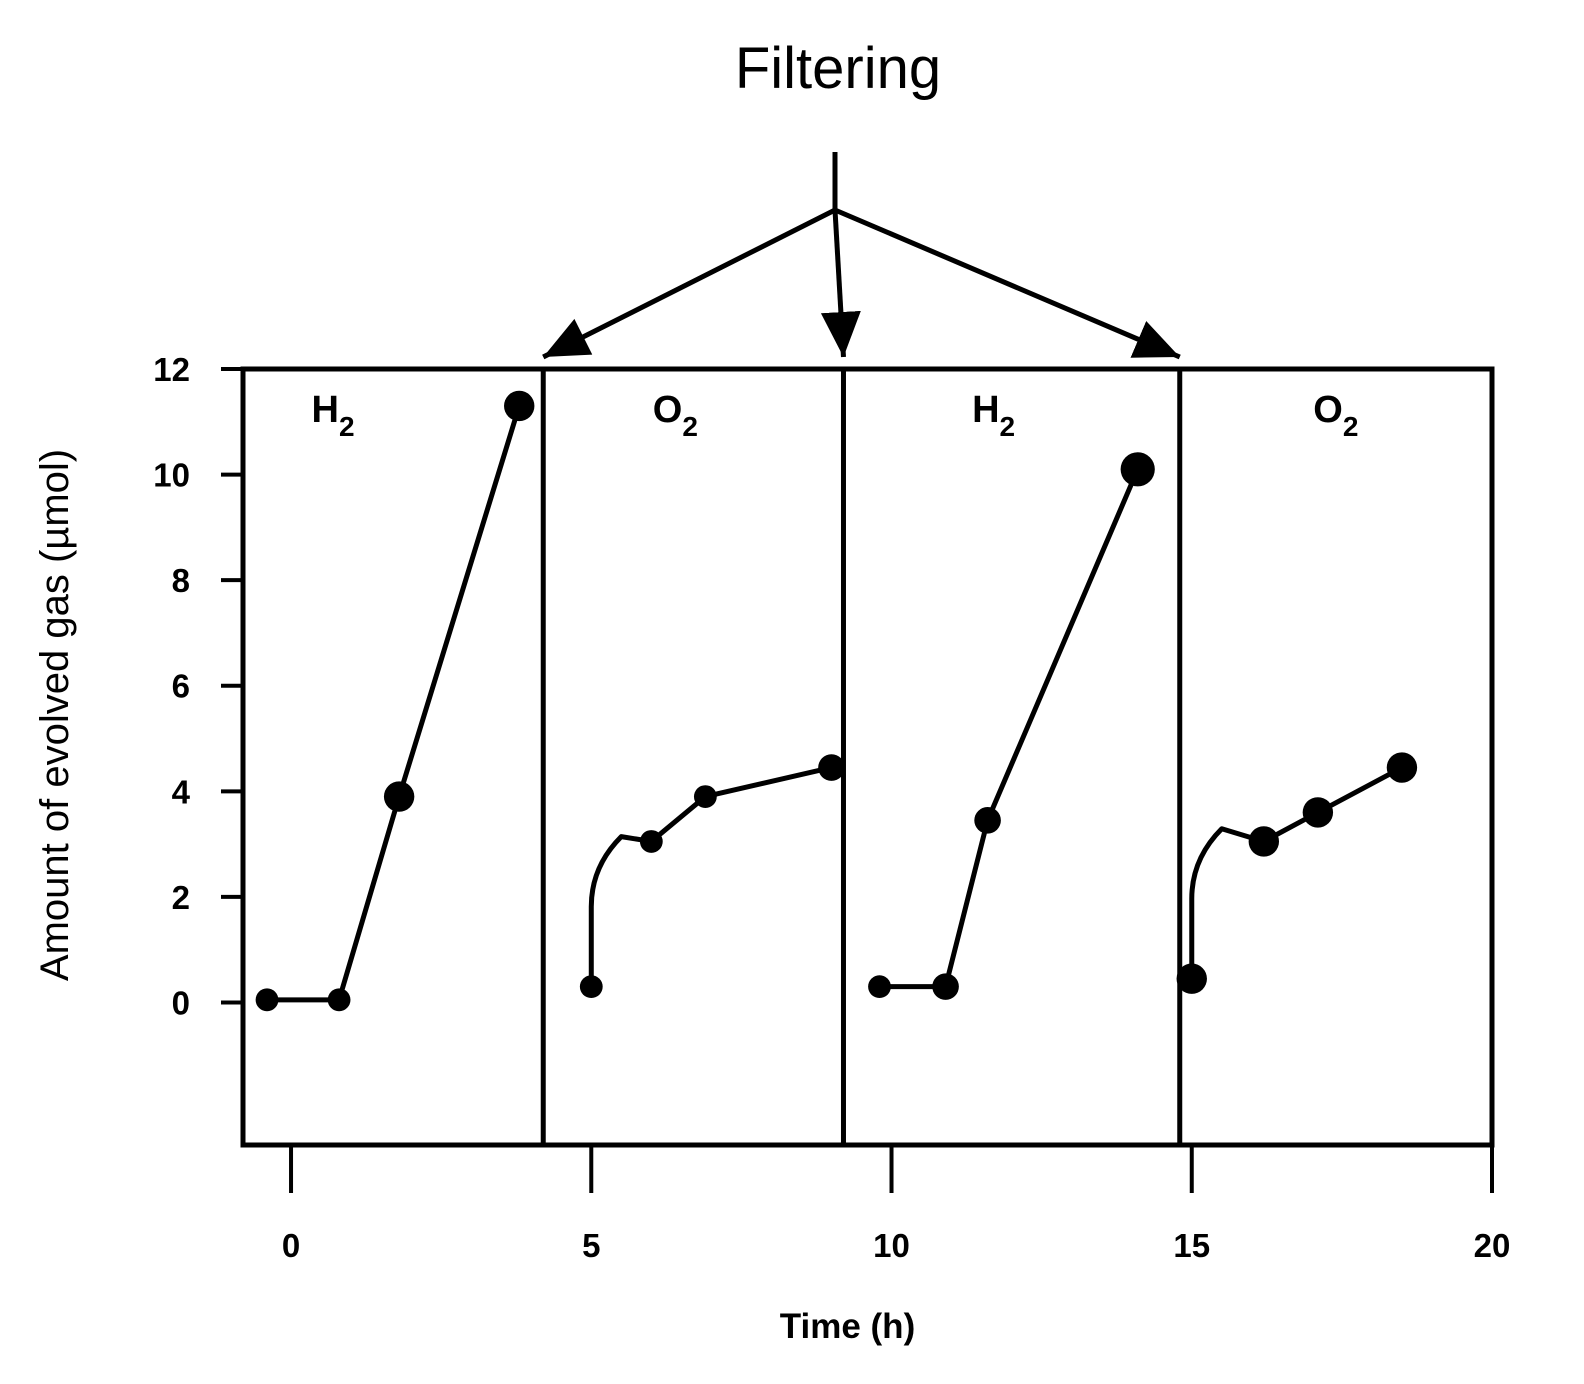  Describe the element at coordinates (891, 1245) in the screenshot. I see `x-tick-label-10: 10` at that location.